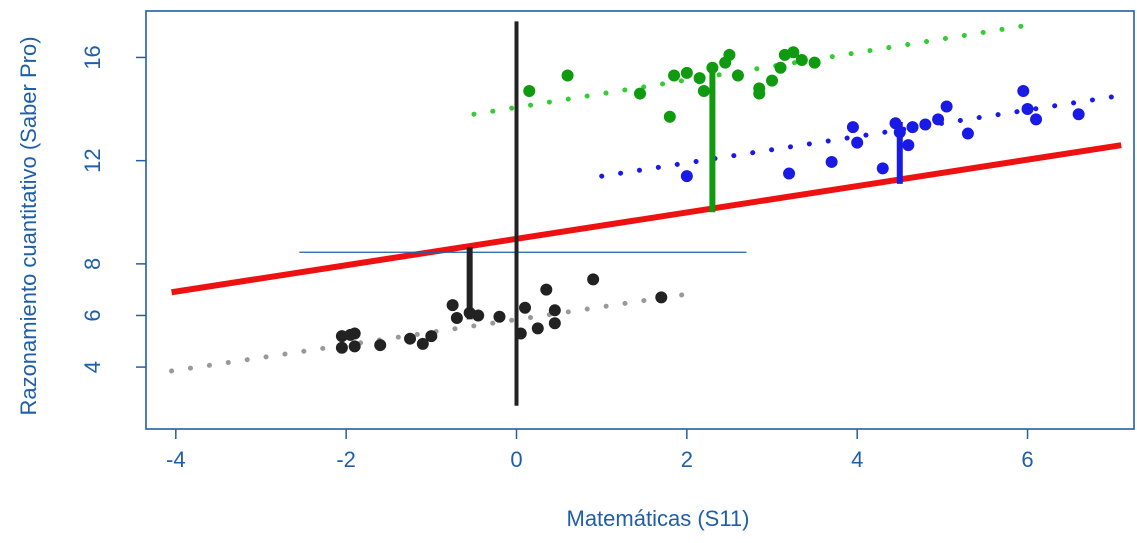 The image size is (1137, 543). What do you see at coordinates (92, 57) in the screenshot?
I see `y-tick-label: 16` at bounding box center [92, 57].